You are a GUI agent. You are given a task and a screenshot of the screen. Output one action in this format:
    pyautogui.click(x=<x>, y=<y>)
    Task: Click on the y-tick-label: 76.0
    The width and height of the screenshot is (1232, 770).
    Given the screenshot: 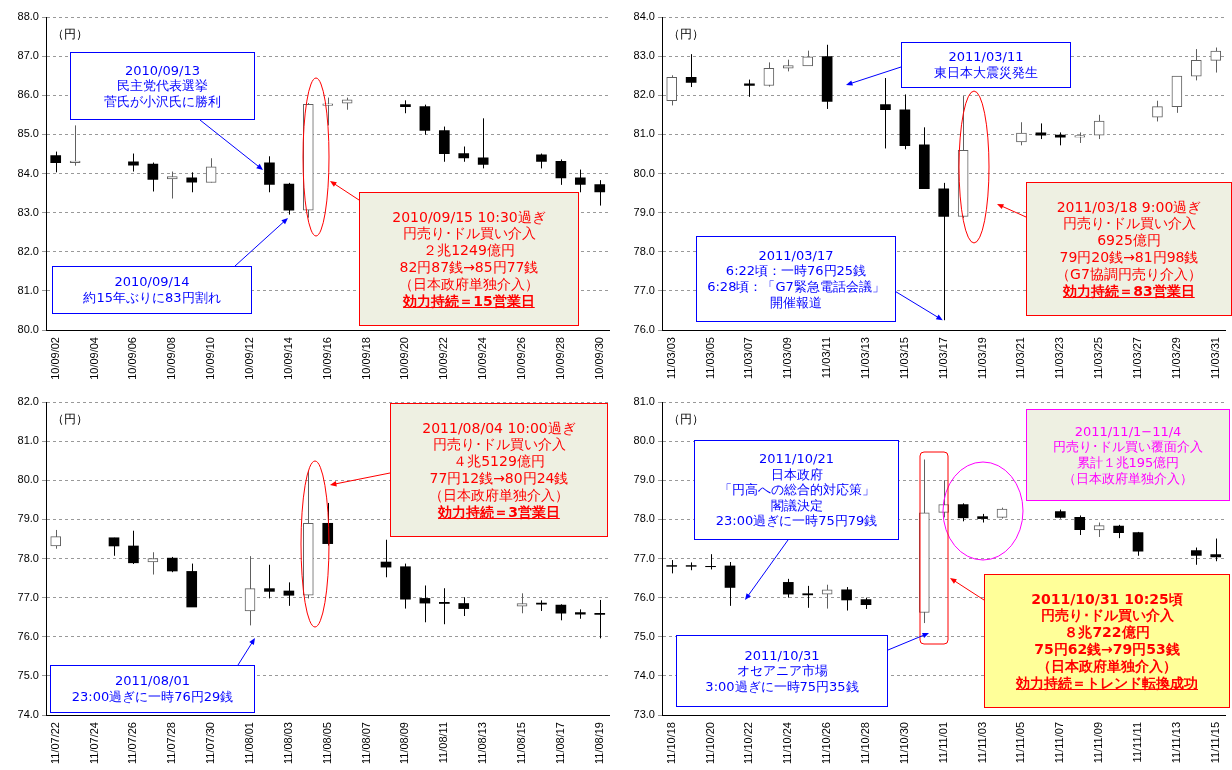 What is the action you would take?
    pyautogui.click(x=644, y=329)
    